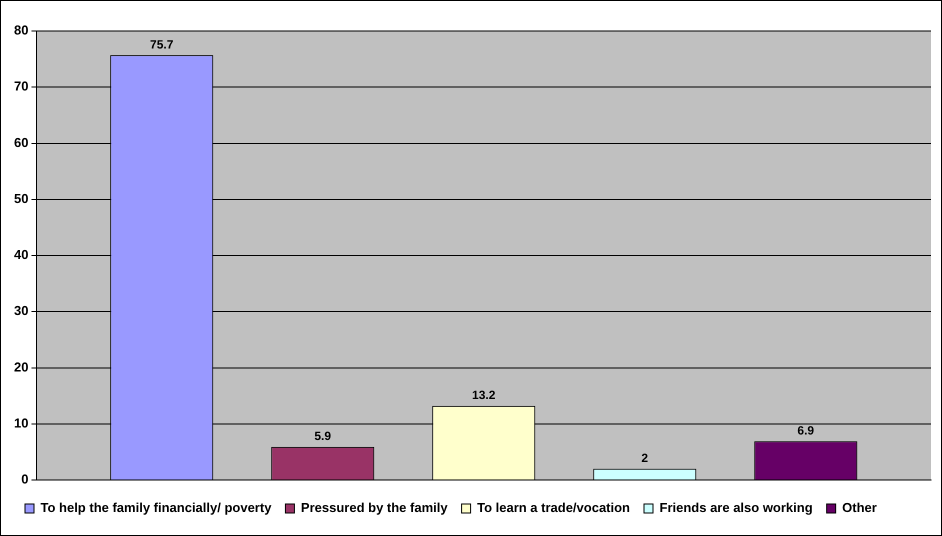 Image resolution: width=942 pixels, height=536 pixels. I want to click on legend-label: To learn a trade/vocation, so click(553, 508).